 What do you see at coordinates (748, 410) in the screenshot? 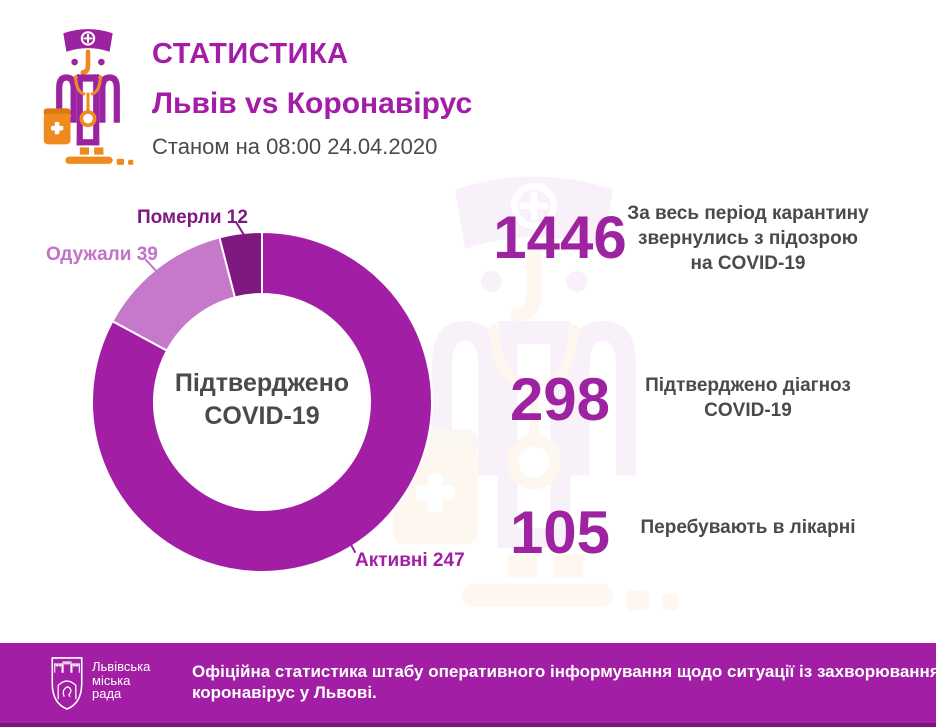
I see `stat-label-line: COVID-19` at bounding box center [748, 410].